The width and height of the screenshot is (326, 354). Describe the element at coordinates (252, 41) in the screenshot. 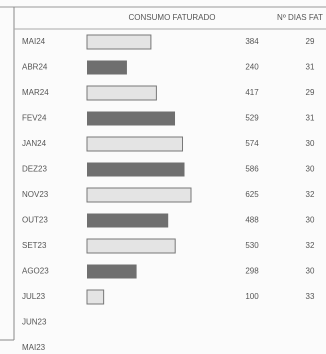

I see `consumption-value: 384` at that location.